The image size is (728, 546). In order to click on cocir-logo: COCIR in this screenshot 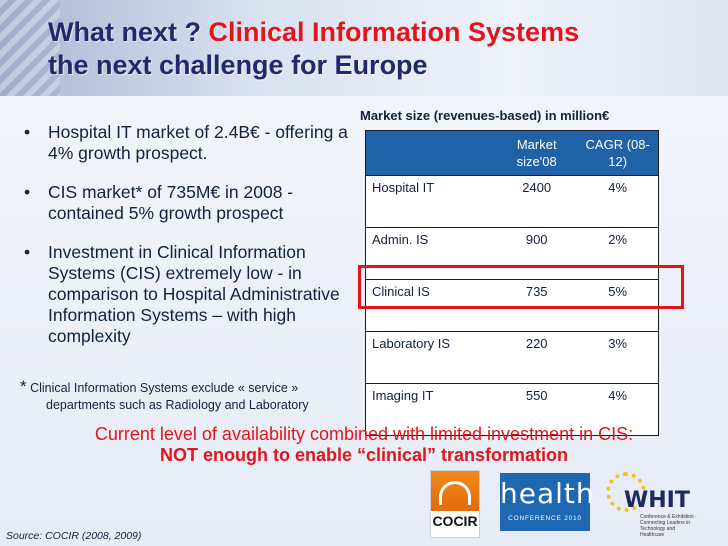, I will do `click(455, 504)`.